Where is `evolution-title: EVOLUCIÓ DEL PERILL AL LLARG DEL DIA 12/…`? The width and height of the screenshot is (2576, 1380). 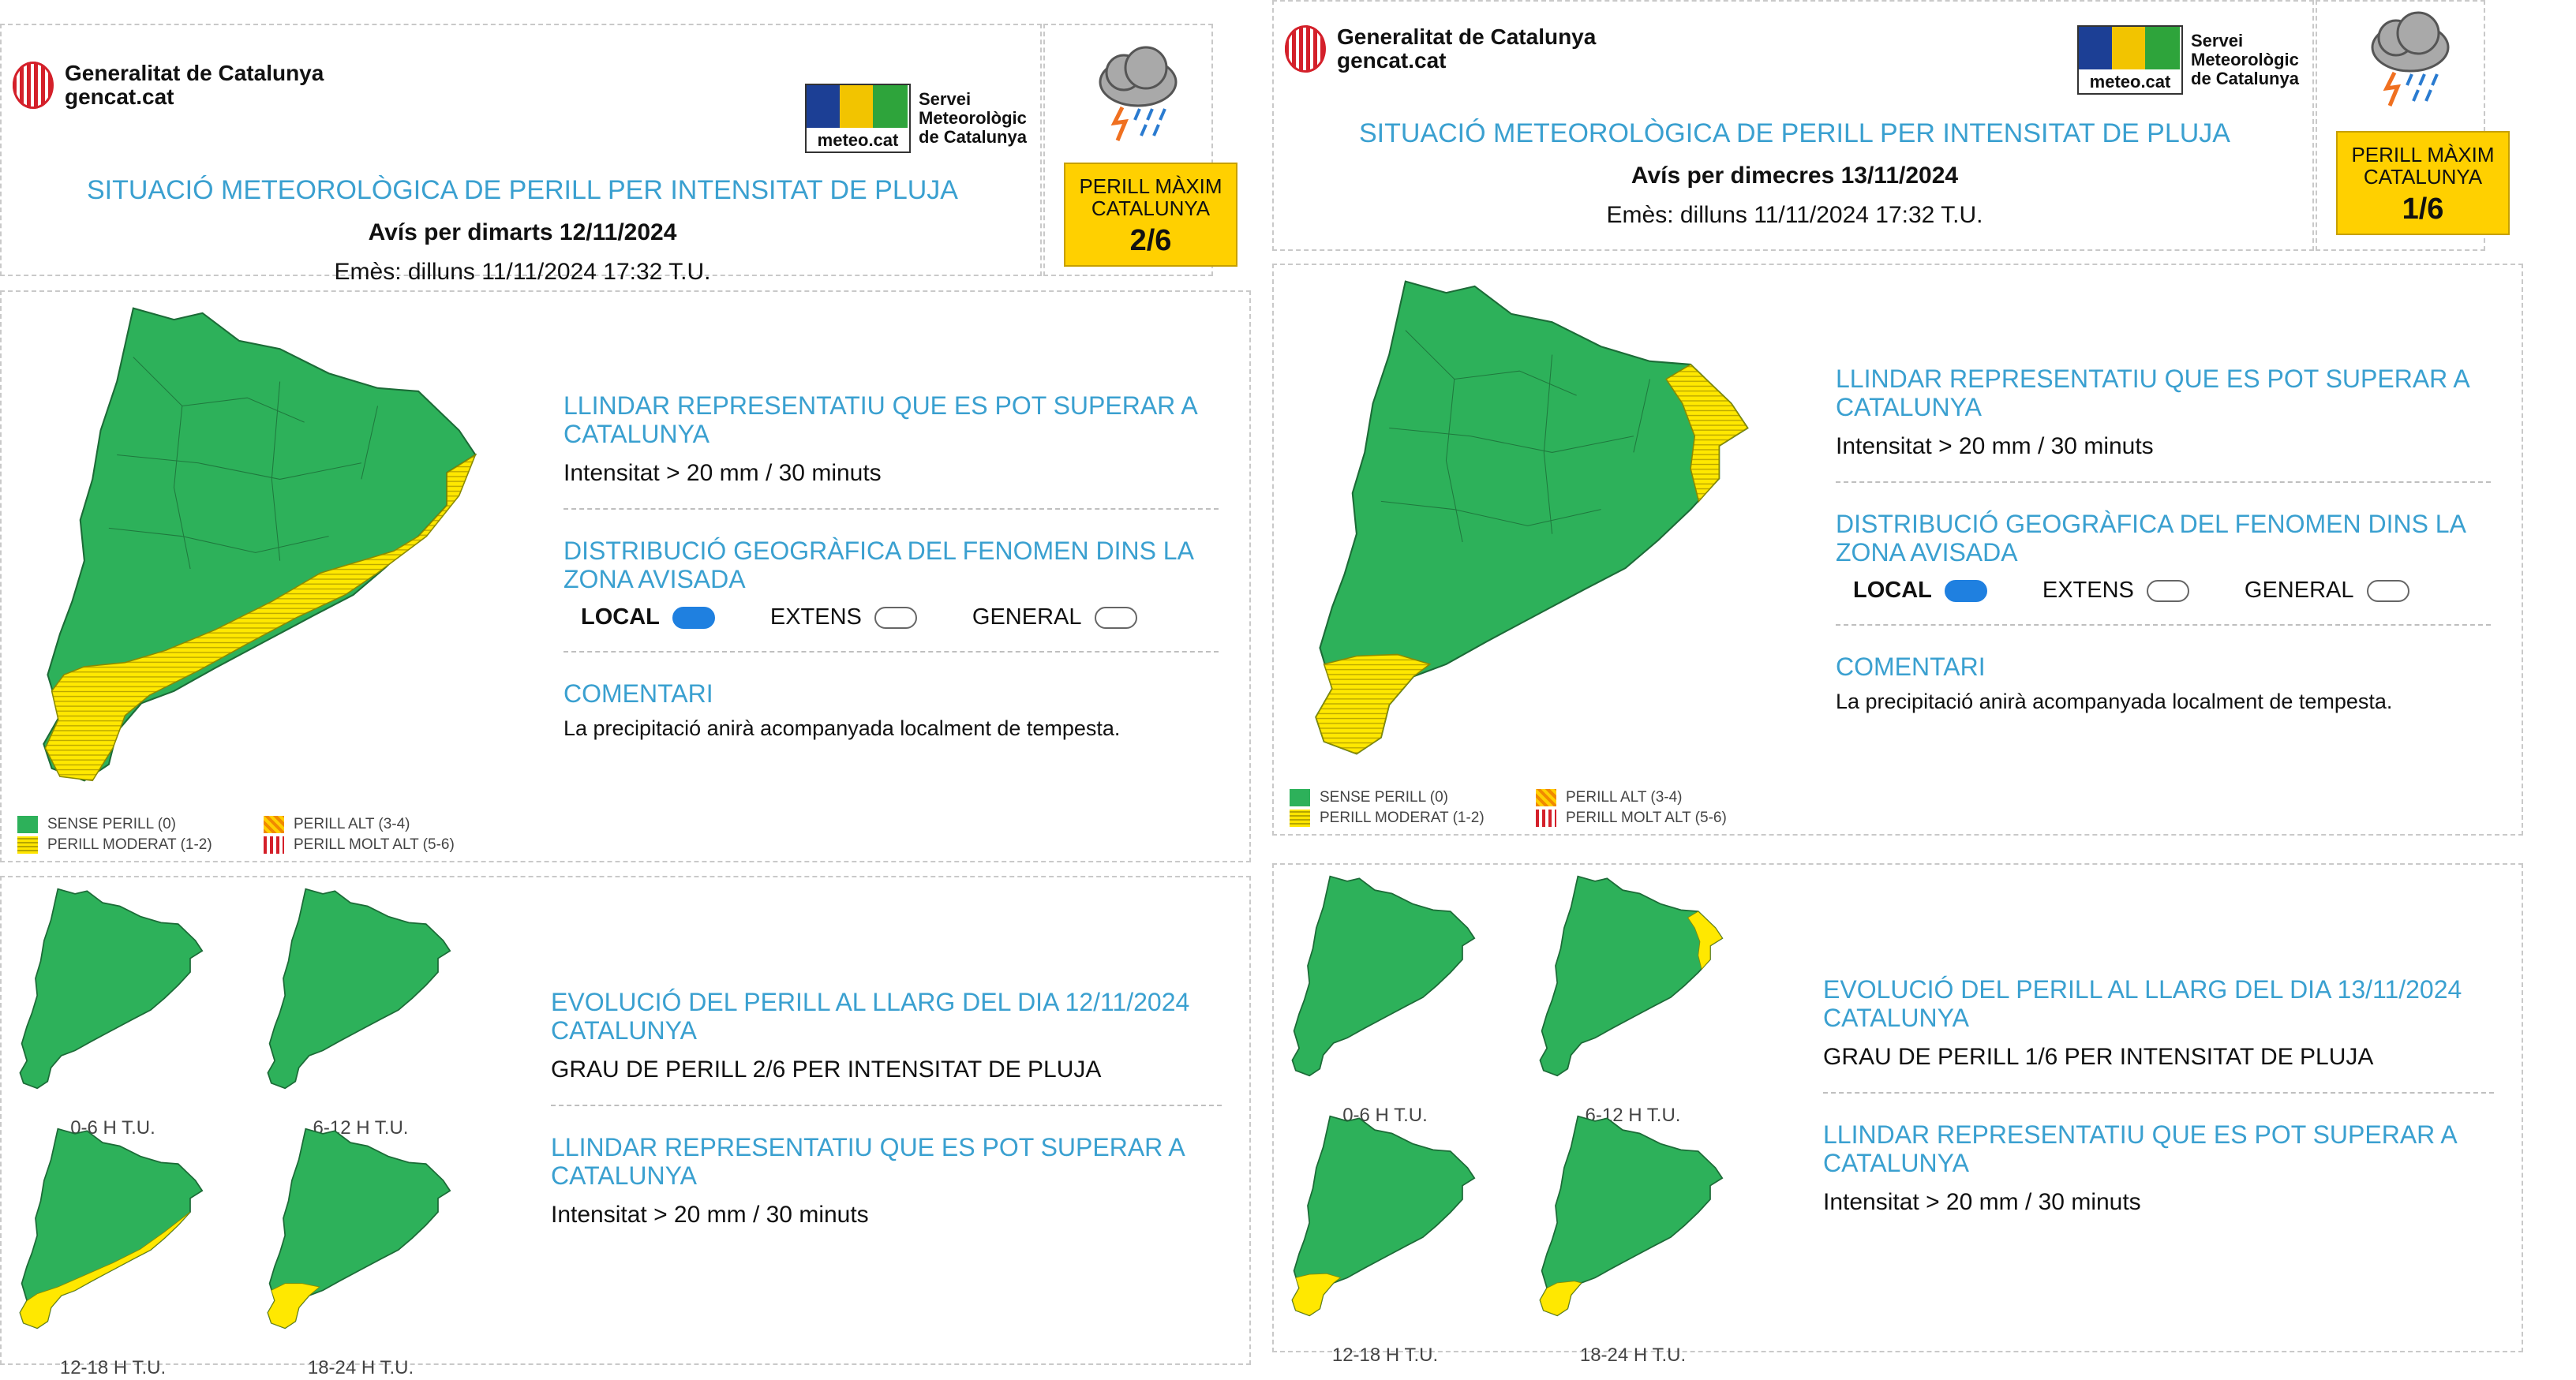
evolution-title: EVOLUCIÓ DEL PERILL AL LLARG DEL DIA 12/… is located at coordinates (870, 1016).